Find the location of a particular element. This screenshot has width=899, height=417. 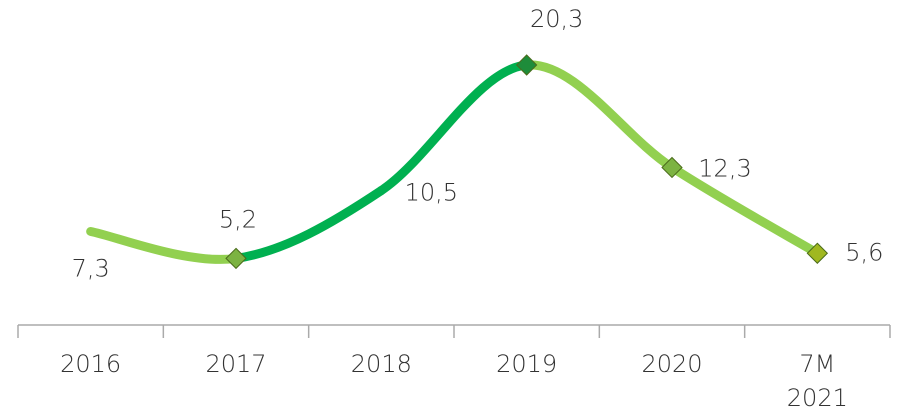

x-tick-label: 2017 is located at coordinates (235, 364).